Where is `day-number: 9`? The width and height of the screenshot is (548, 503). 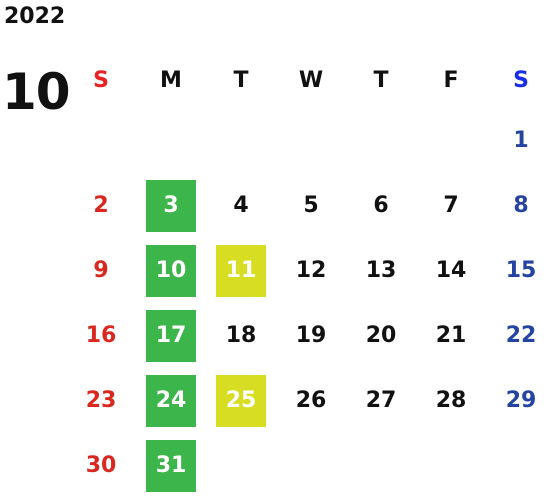
day-number: 9 is located at coordinates (101, 270).